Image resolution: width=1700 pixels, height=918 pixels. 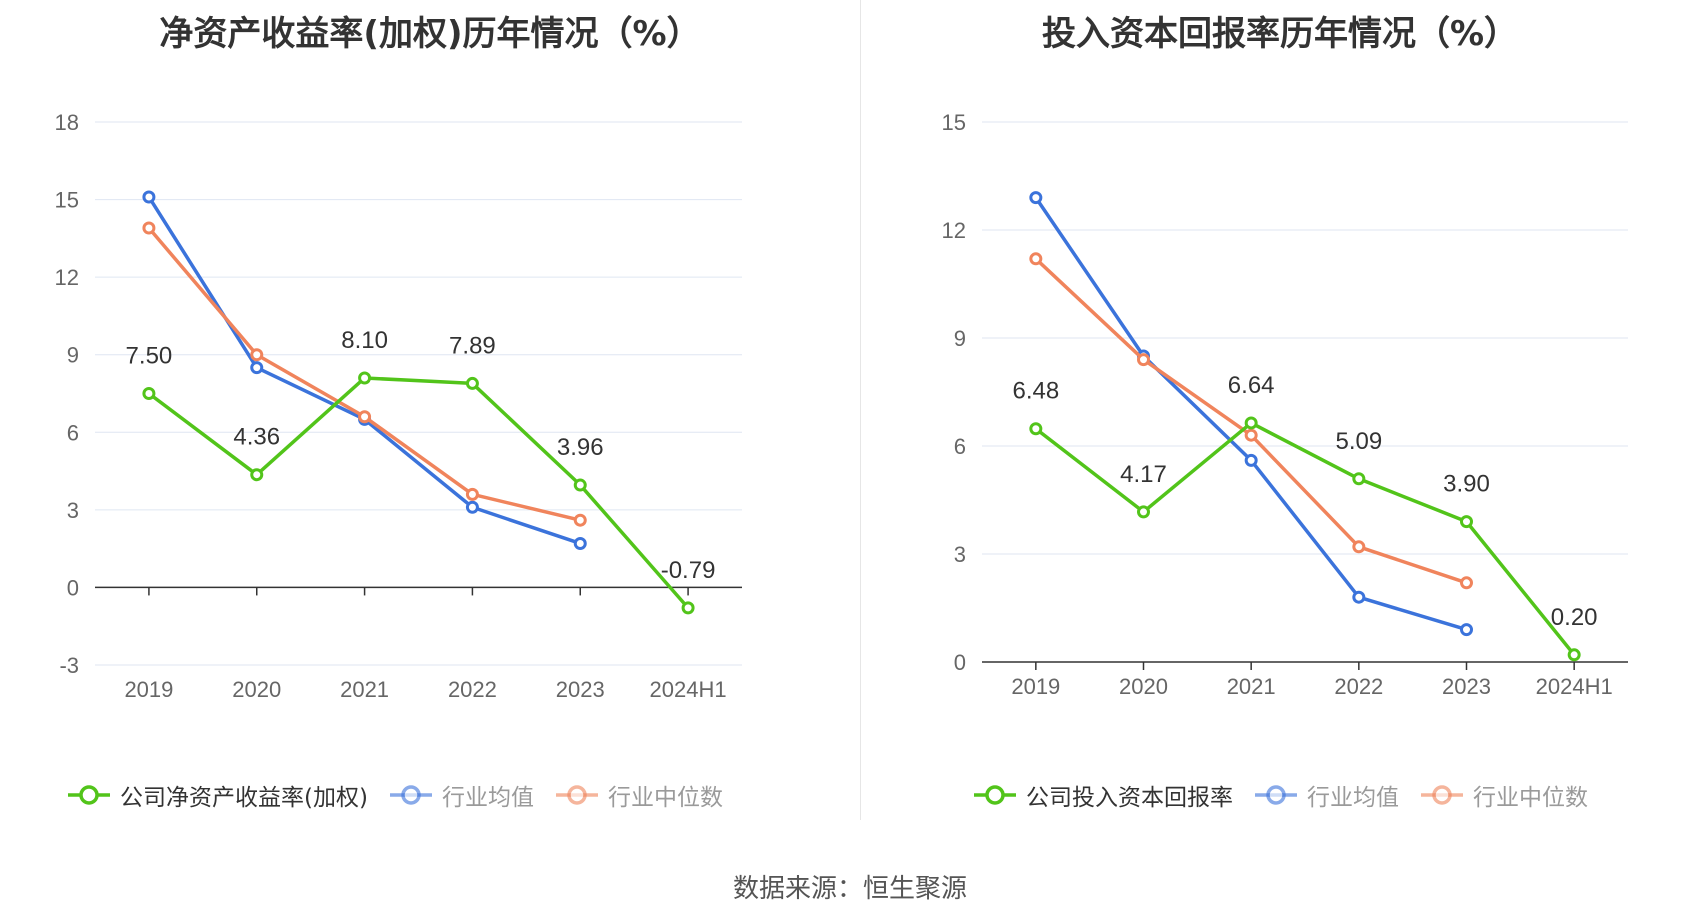 What do you see at coordinates (364, 340) in the screenshot?
I see `data-label: 8.10` at bounding box center [364, 340].